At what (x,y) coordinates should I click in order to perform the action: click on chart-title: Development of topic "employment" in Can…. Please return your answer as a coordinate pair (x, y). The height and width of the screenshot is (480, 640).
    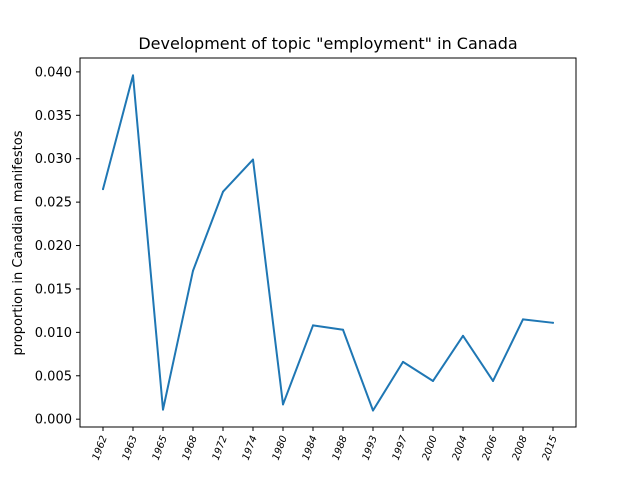
    Looking at the image, I should click on (327, 43).